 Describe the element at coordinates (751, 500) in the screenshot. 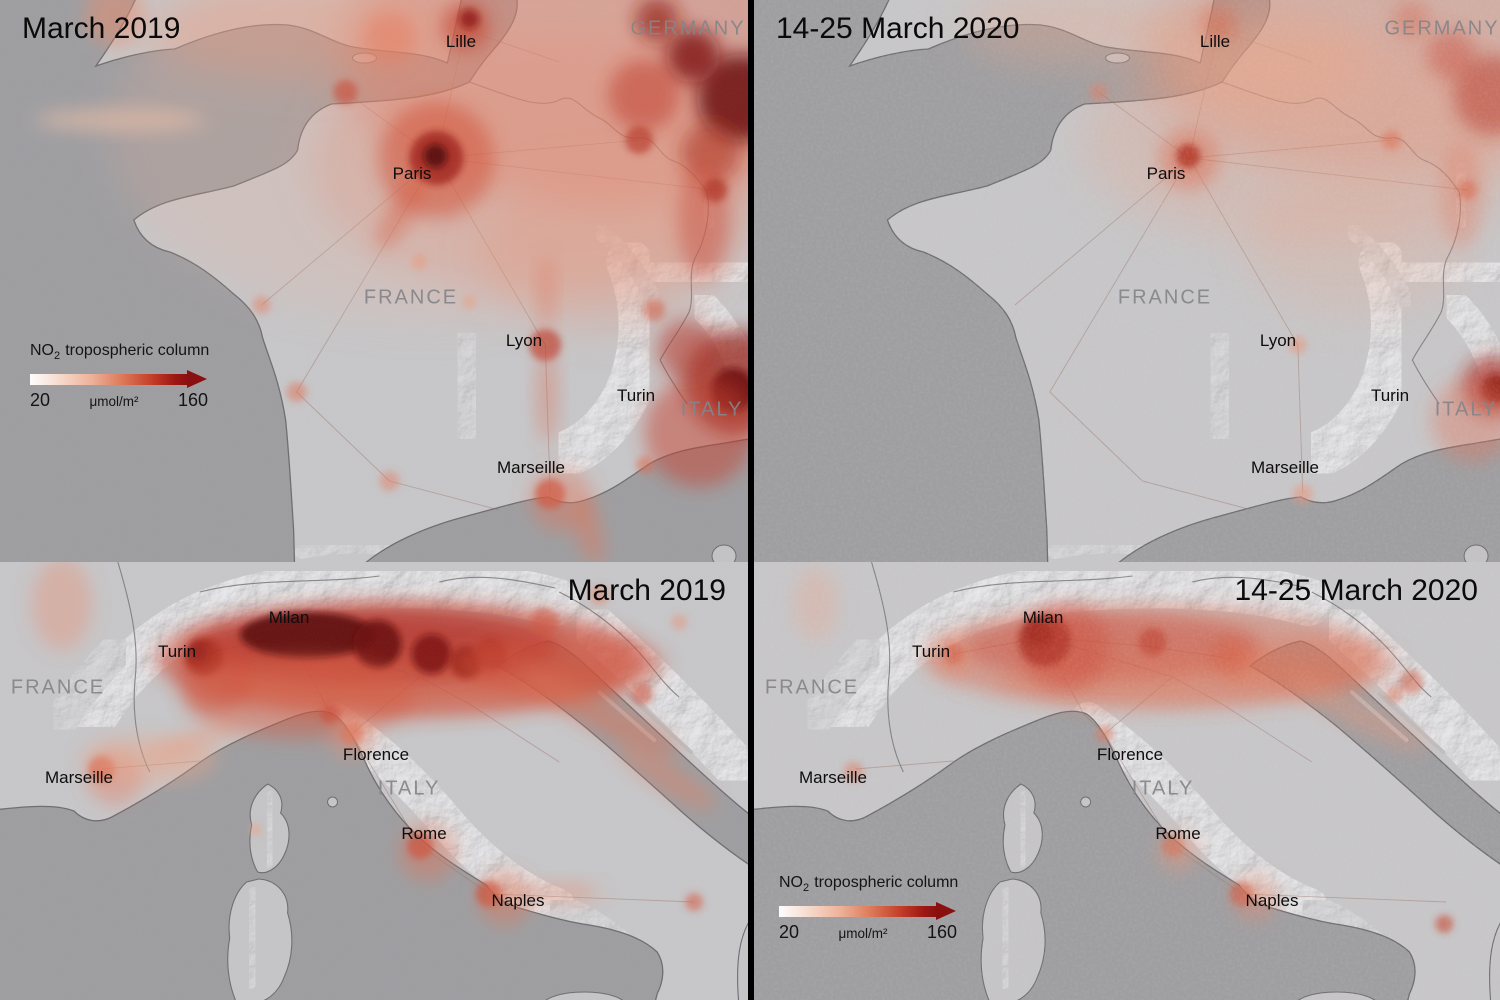

I see `vertical-divider` at that location.